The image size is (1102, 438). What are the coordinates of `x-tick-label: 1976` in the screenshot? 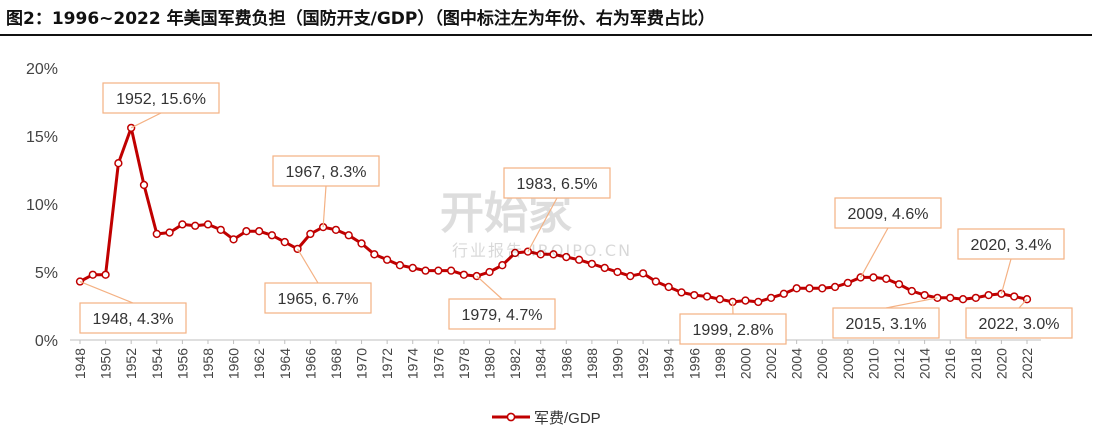 It's located at (438, 363).